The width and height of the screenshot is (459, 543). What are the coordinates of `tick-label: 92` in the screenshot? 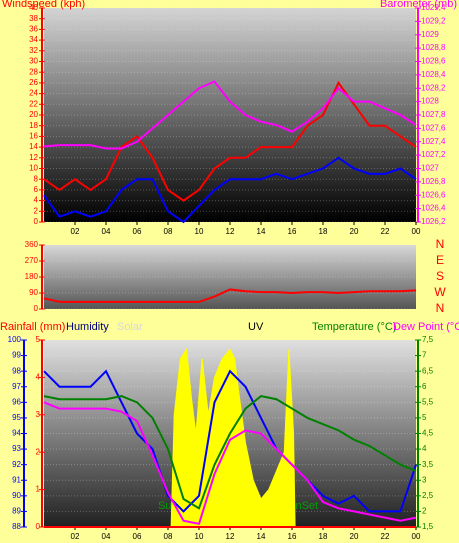 It's located at (16, 464).